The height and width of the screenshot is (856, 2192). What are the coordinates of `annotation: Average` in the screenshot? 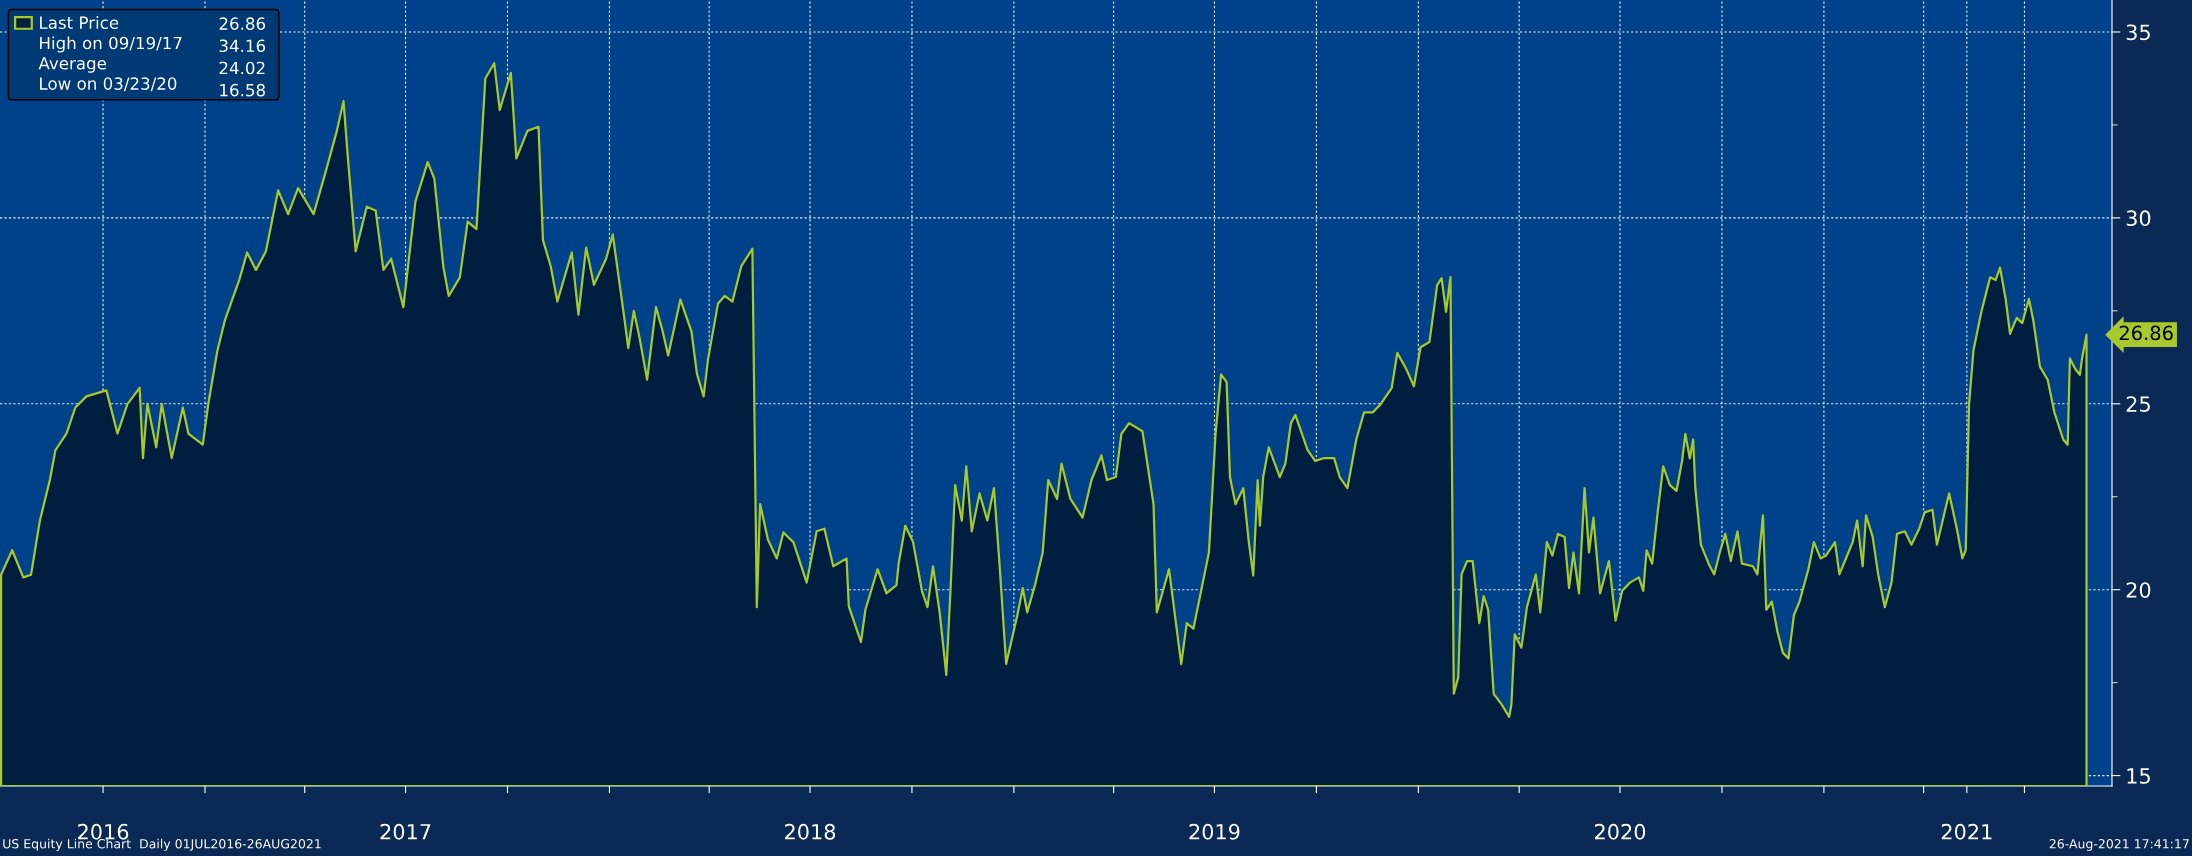 It's located at (72, 65).